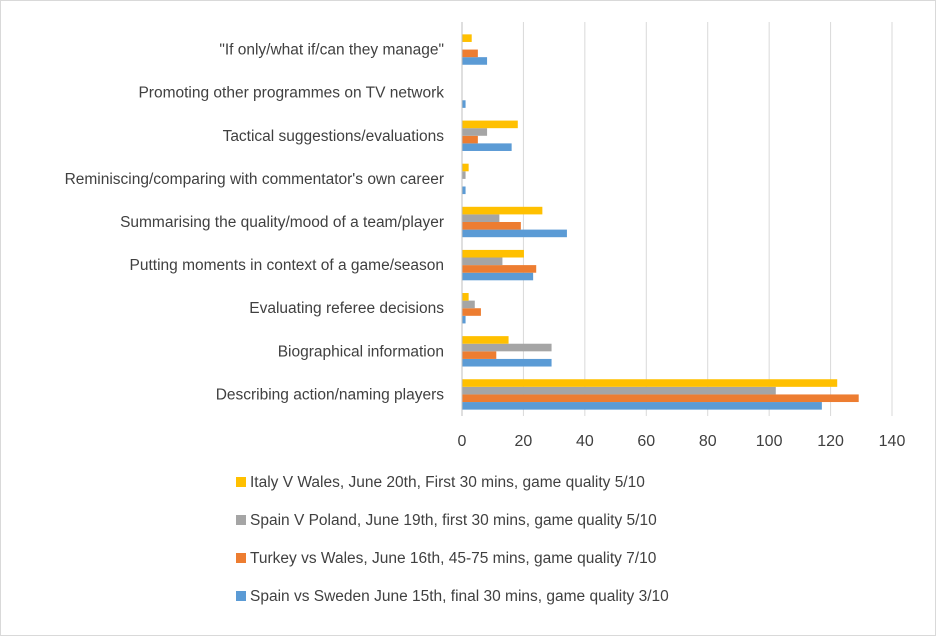 This screenshot has width=936, height=636. Describe the element at coordinates (361, 351) in the screenshot. I see `category-label: Biographical information` at that location.